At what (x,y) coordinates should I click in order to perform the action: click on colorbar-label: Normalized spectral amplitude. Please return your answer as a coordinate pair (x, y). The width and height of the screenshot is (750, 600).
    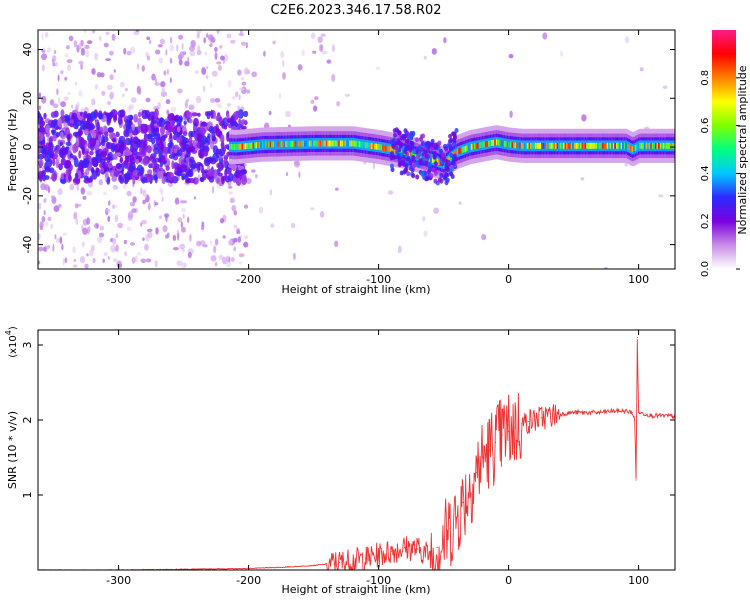
    Looking at the image, I should click on (742, 149).